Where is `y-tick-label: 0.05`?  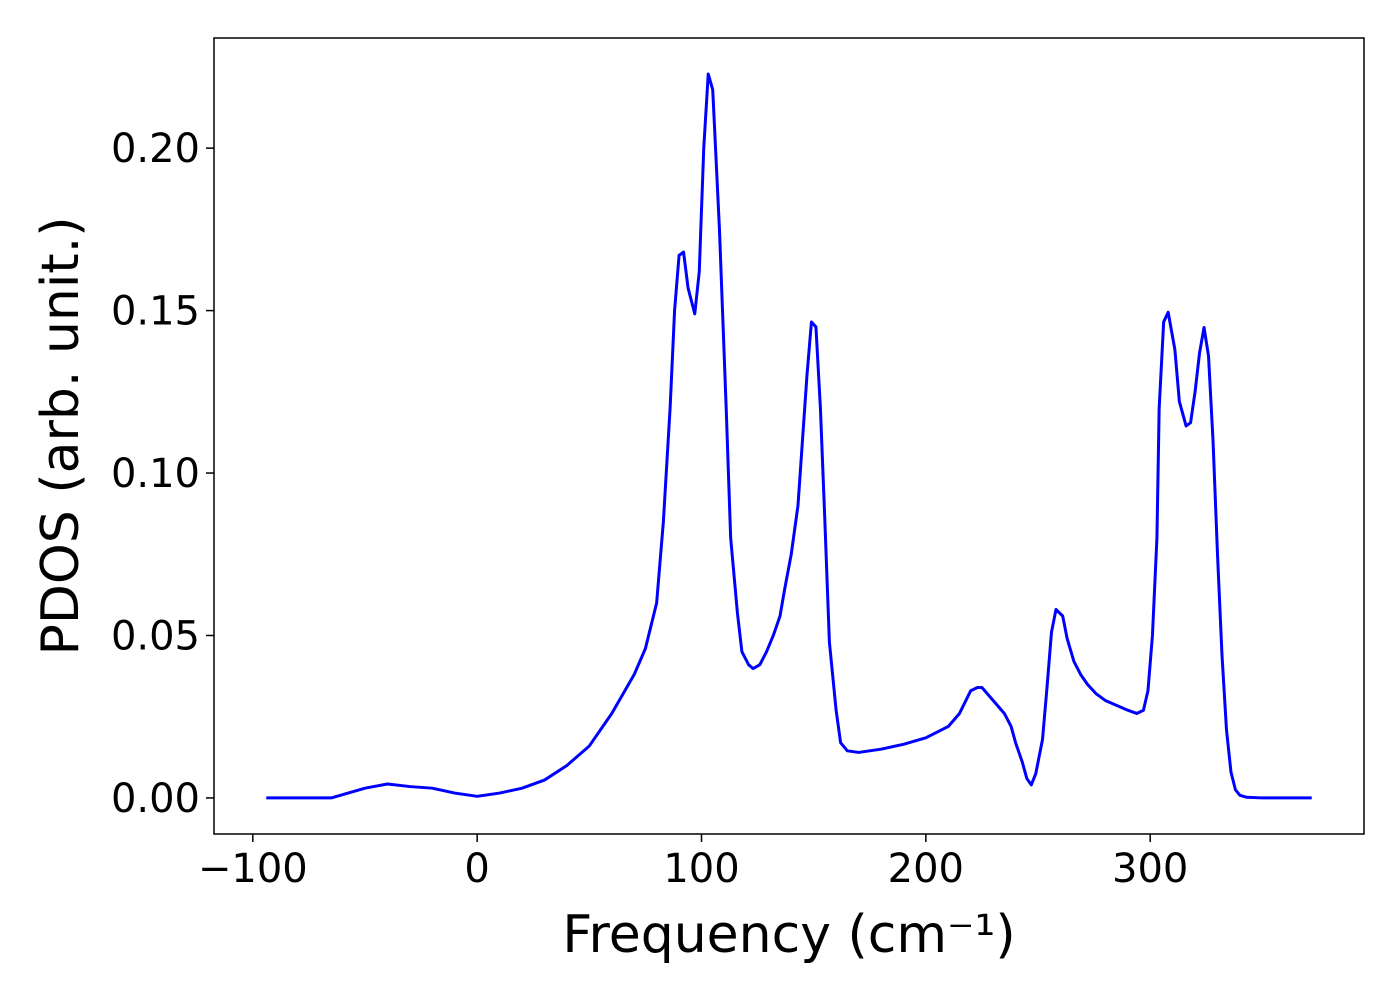
y-tick-label: 0.05 is located at coordinates (155, 636).